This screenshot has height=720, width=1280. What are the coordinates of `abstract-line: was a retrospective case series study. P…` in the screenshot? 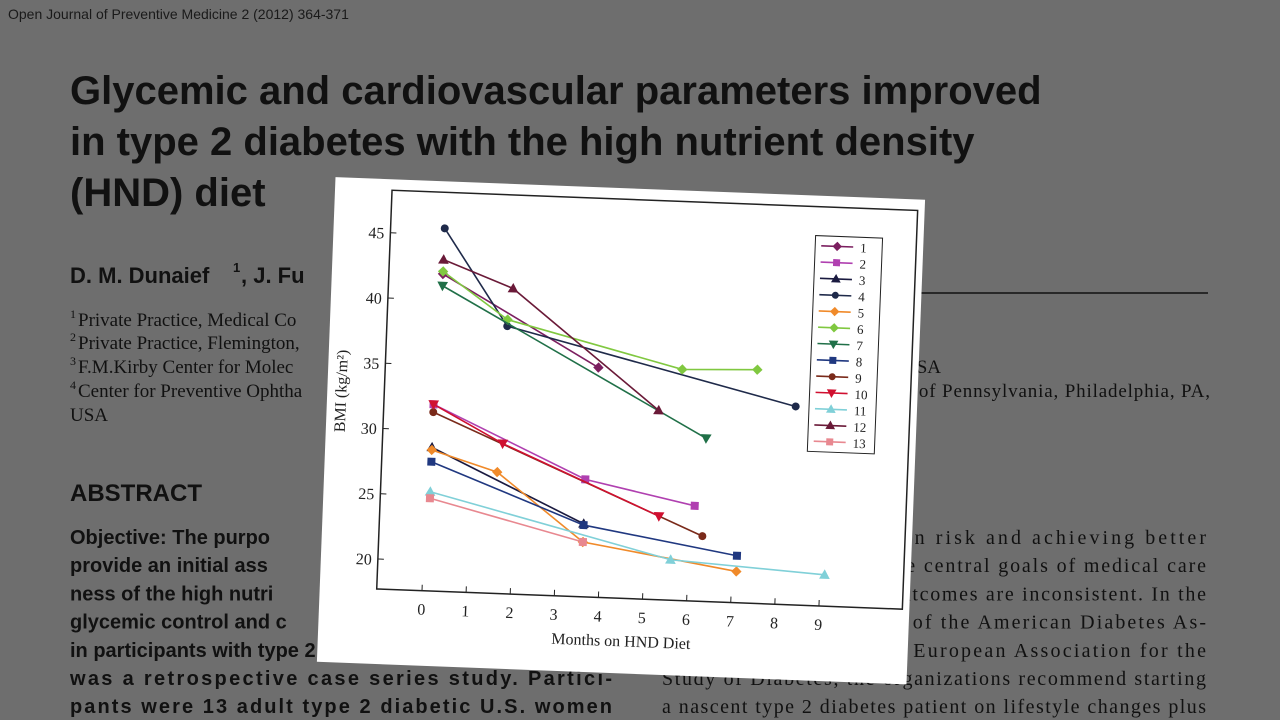 It's located at (340, 679).